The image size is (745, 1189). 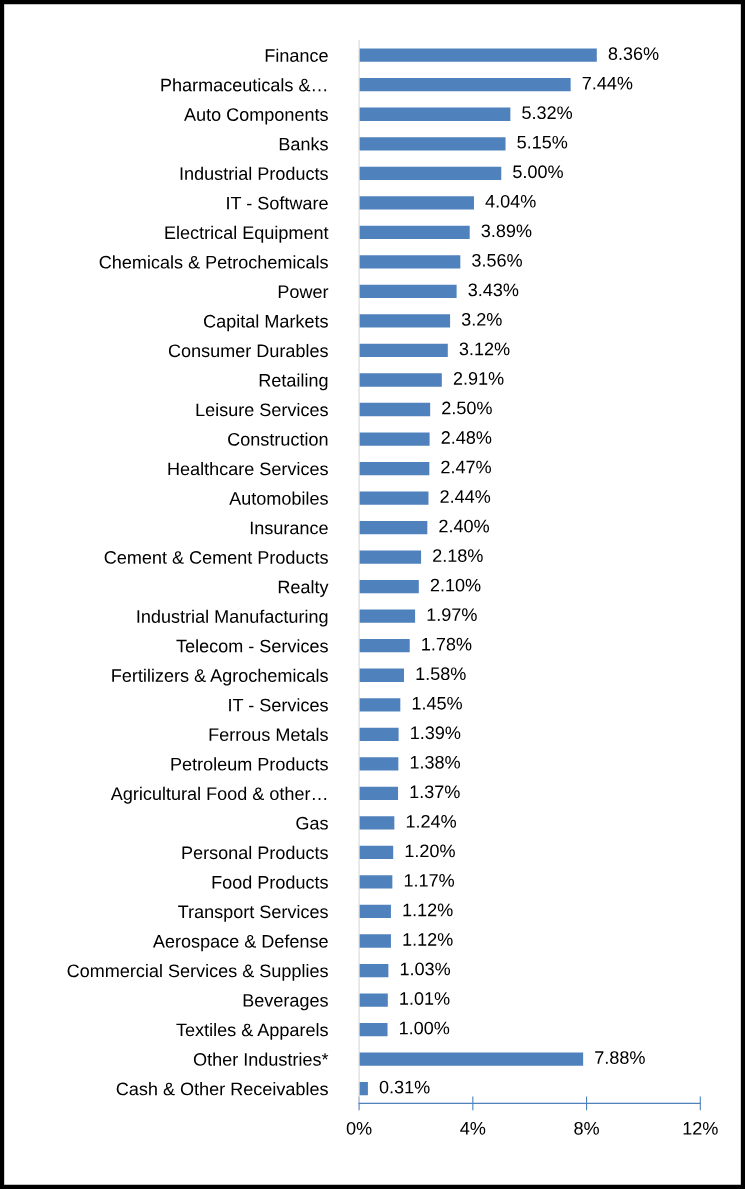 I want to click on data-label: 1.24%, so click(x=431, y=821).